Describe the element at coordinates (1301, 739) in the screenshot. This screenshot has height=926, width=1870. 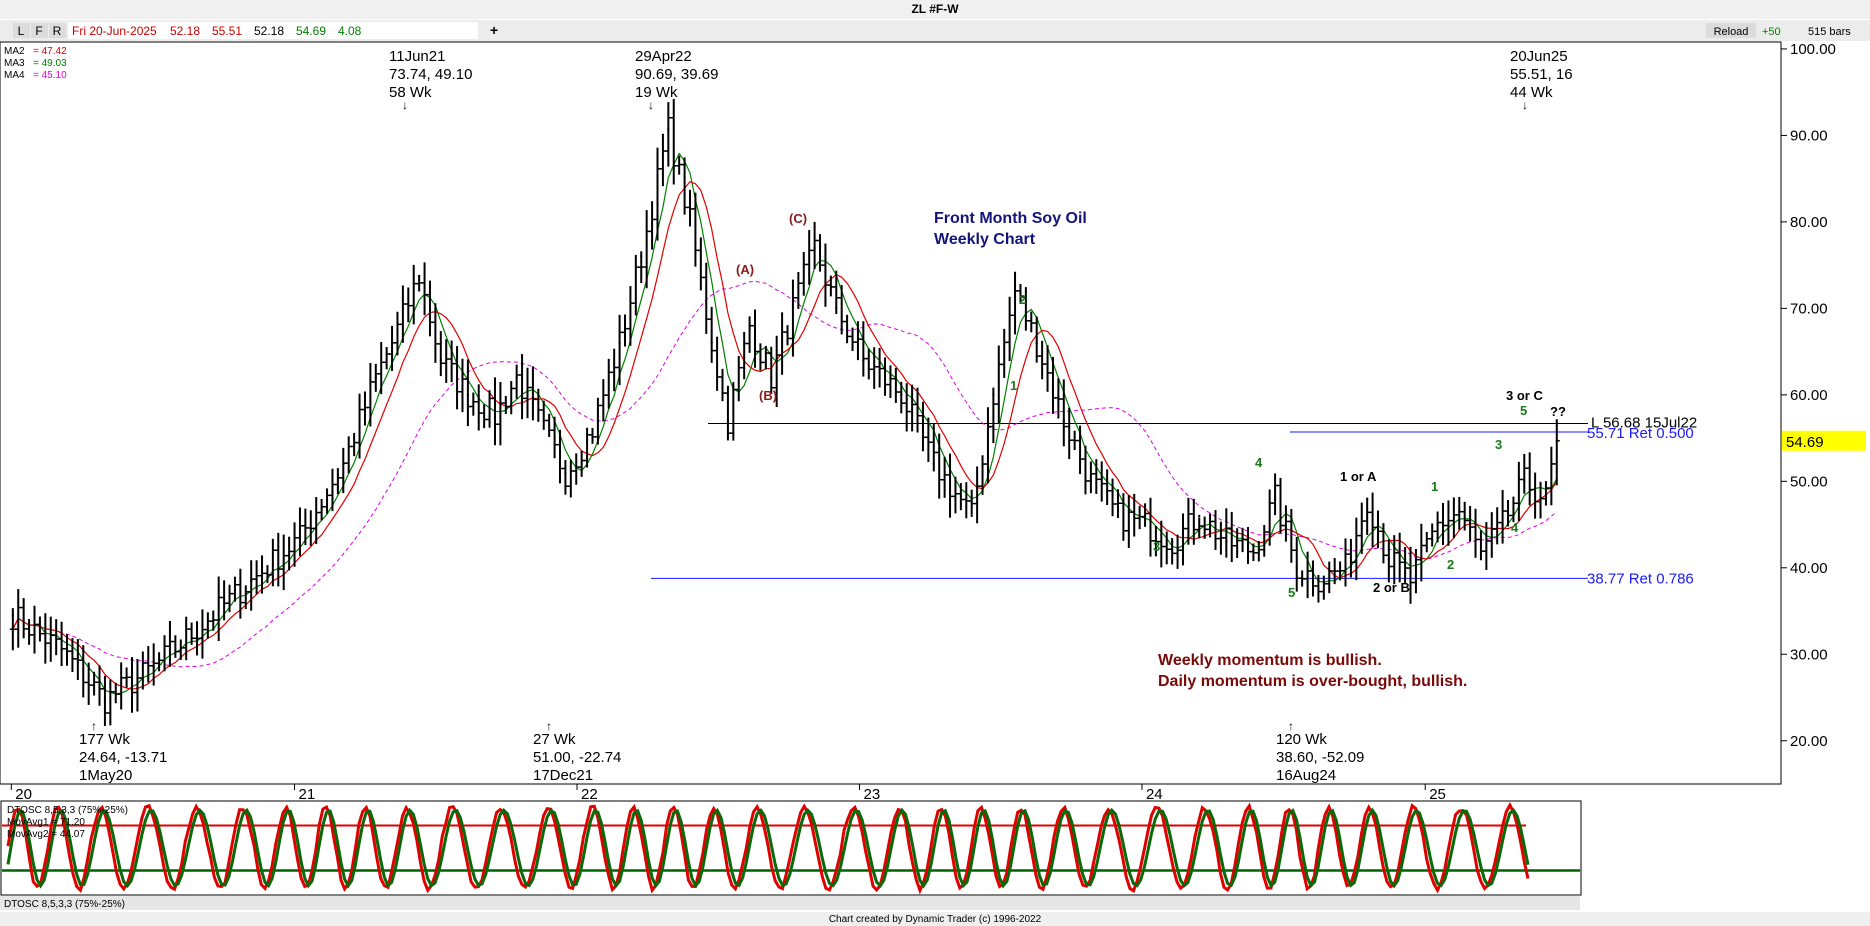
I see `pivot-low-2024-weeks: 120 Wk` at that location.